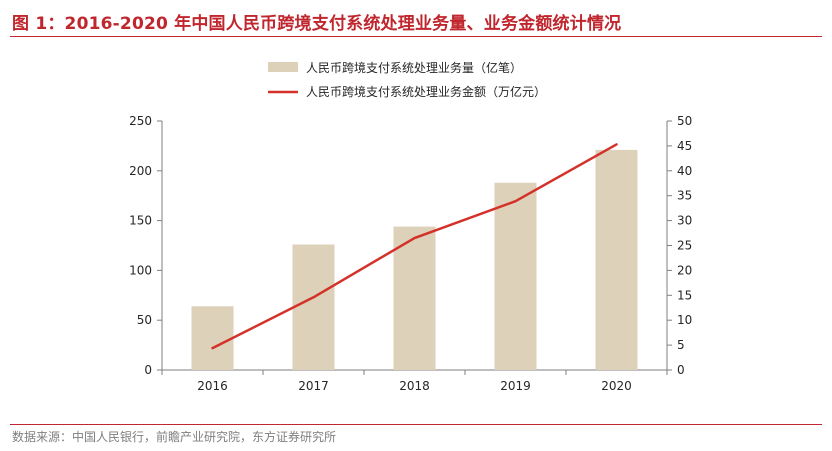 The image size is (832, 451). I want to click on left-axis-tick-label: 150, so click(140, 221).